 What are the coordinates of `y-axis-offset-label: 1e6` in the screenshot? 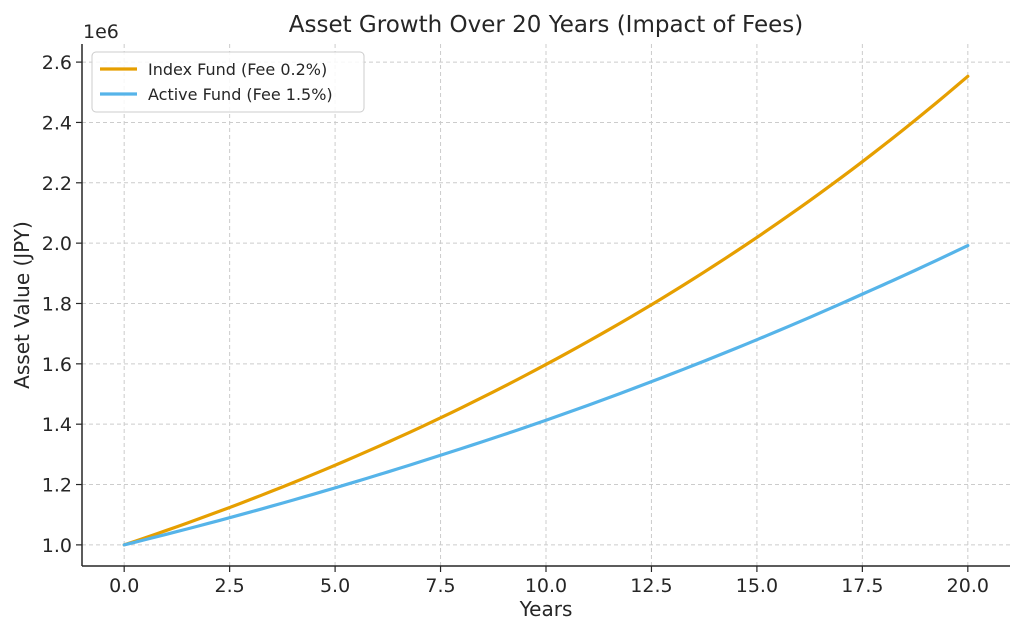 It's located at (101, 32).